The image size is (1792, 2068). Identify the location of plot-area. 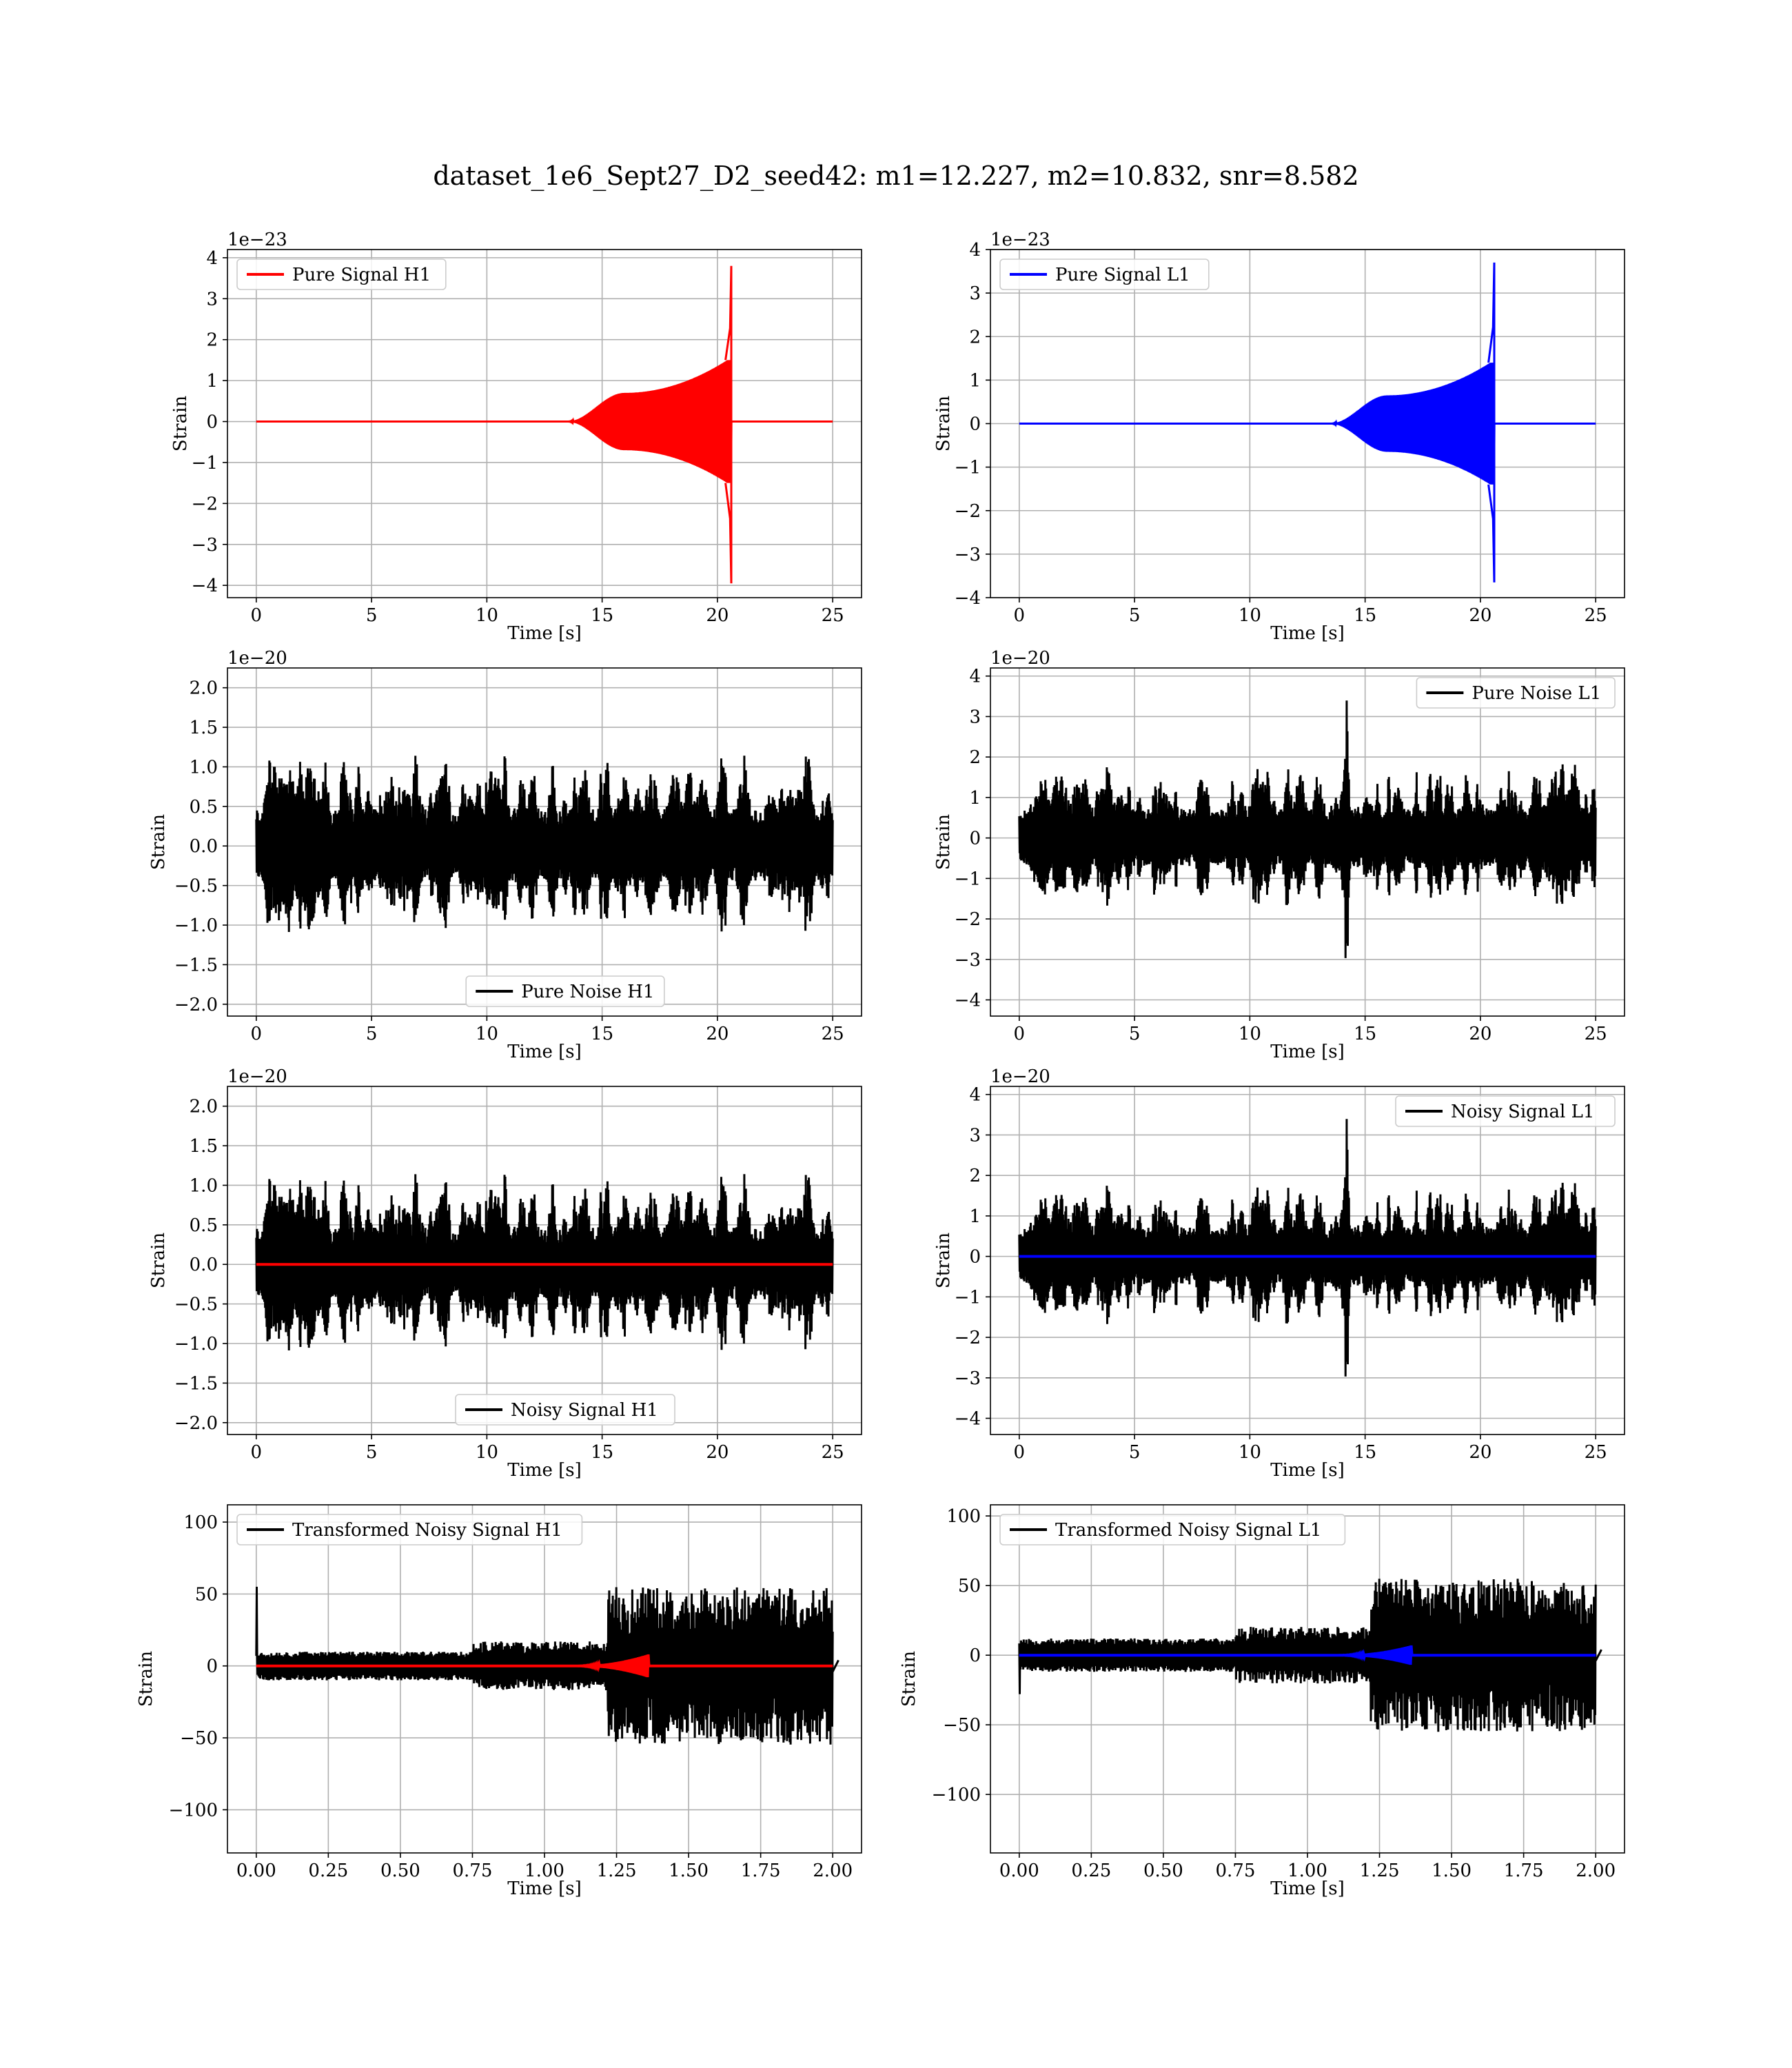
(544, 424).